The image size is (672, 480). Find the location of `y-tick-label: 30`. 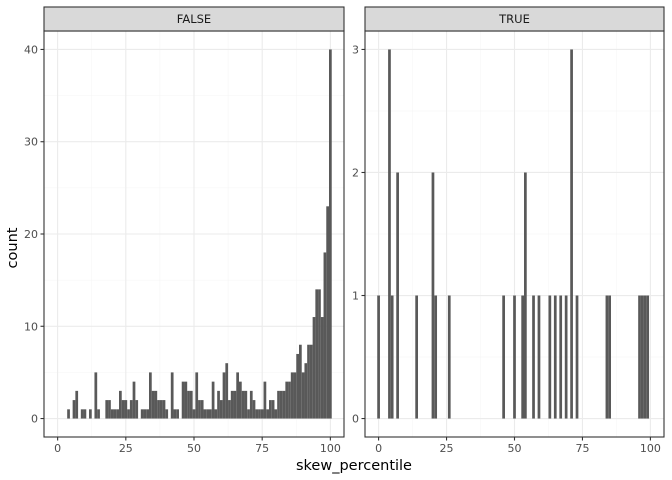

y-tick-label: 30 is located at coordinates (31, 142).